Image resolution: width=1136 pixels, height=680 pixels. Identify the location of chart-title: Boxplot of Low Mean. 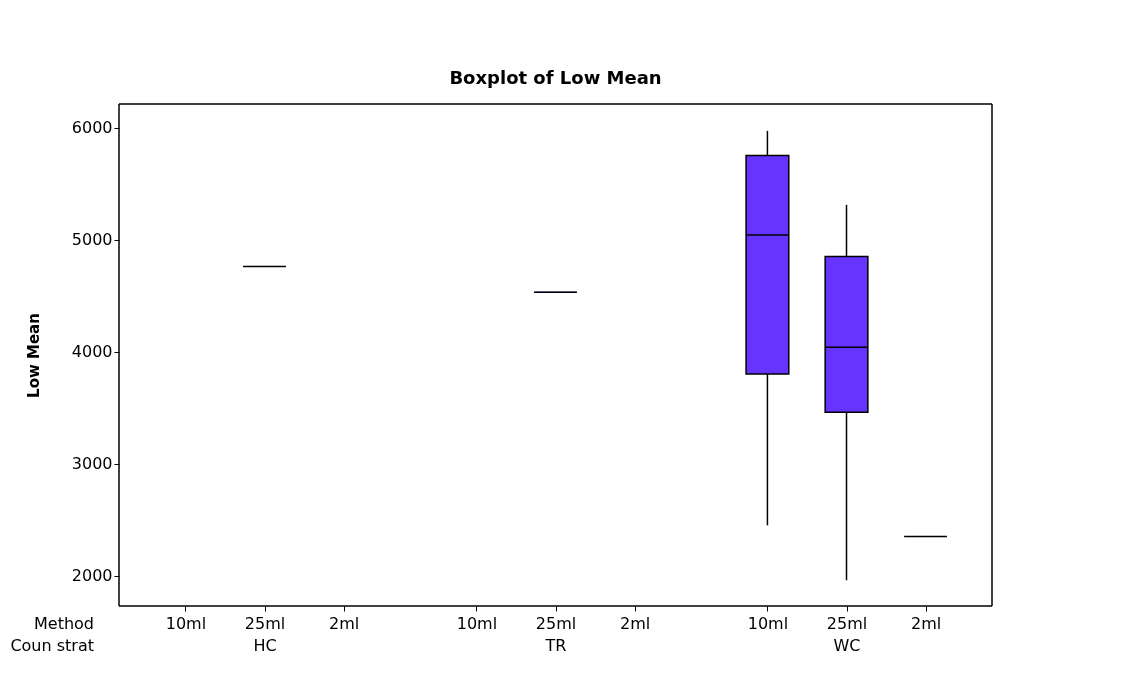
(555, 77).